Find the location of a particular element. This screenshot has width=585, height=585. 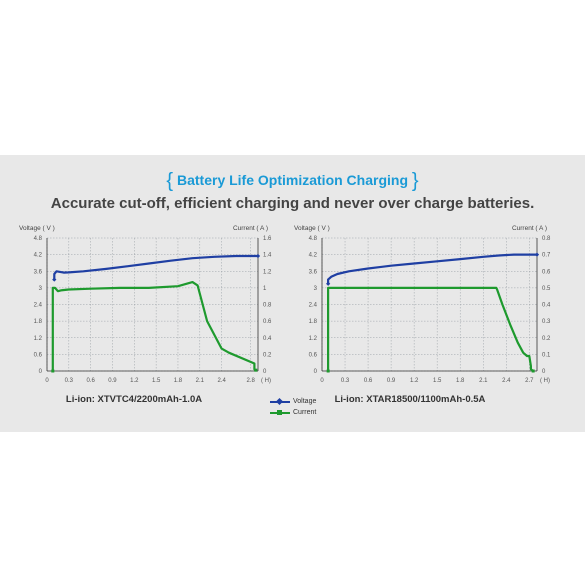

square-marker-icon is located at coordinates (280, 413).